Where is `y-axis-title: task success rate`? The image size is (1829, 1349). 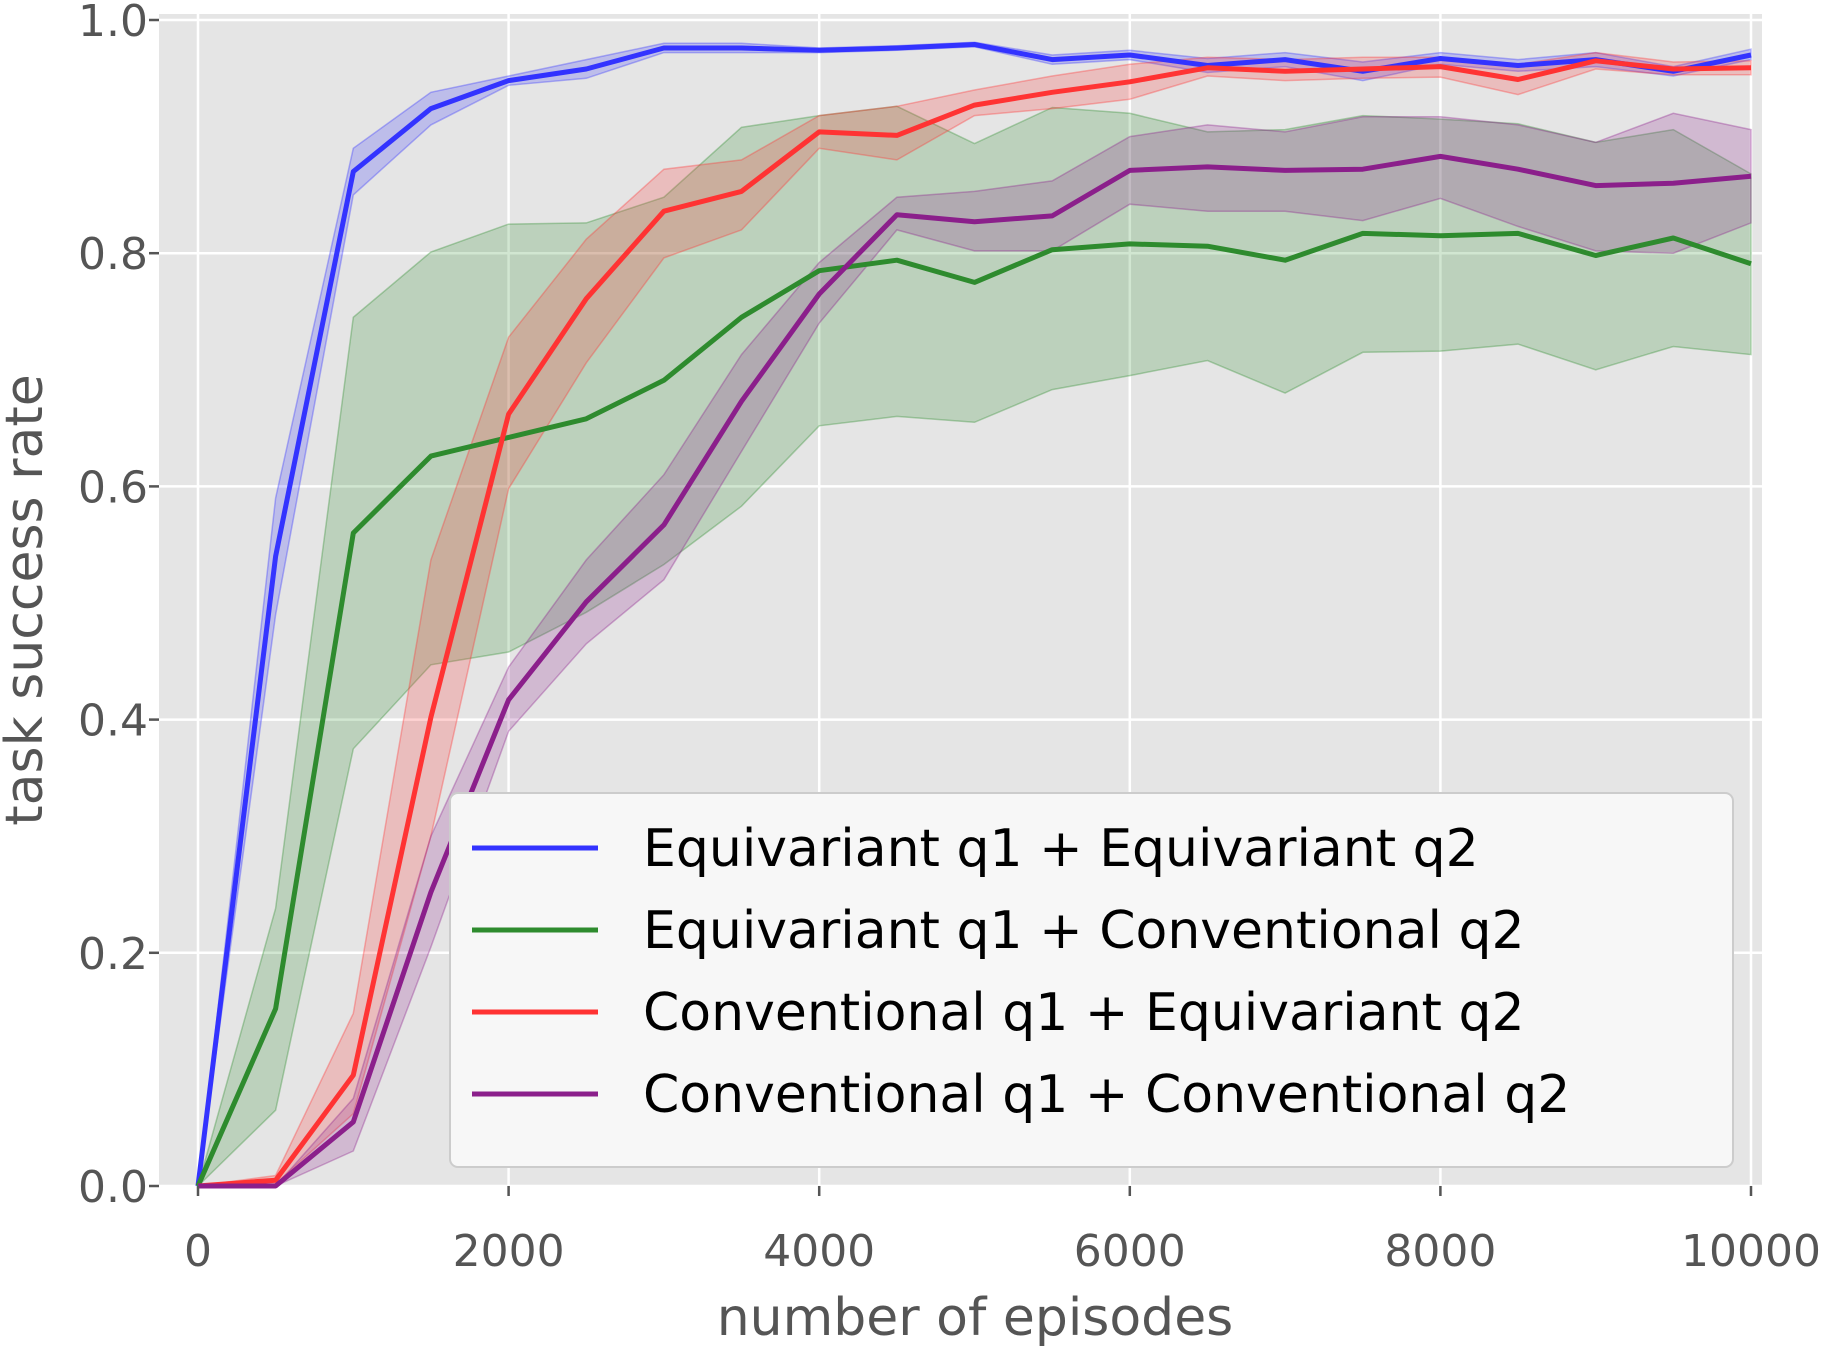
y-axis-title: task success rate is located at coordinates (27, 600).